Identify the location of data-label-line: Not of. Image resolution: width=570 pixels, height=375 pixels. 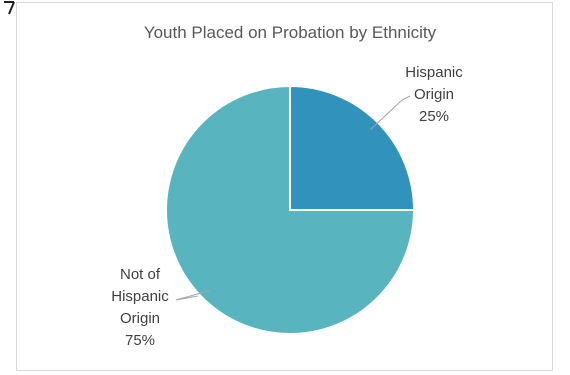
(140, 274).